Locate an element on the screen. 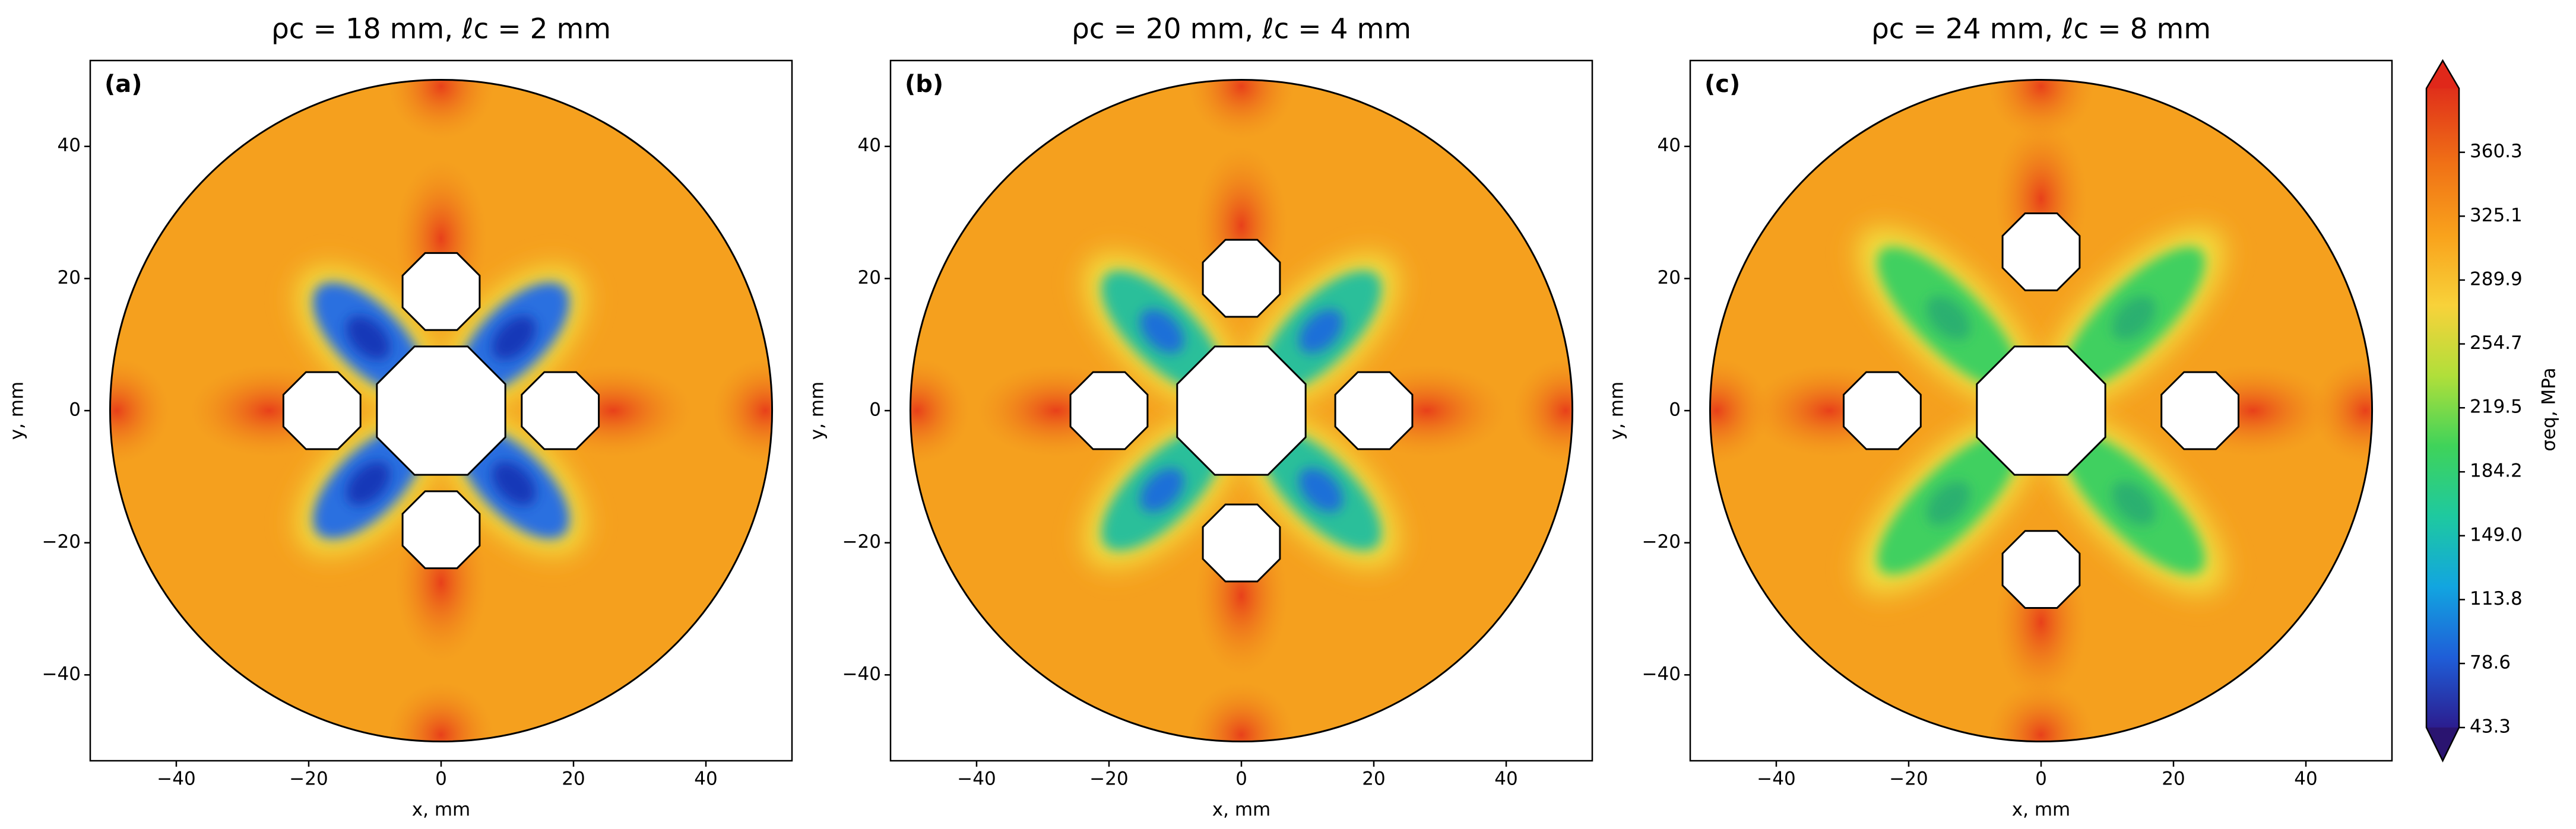 This screenshot has height=829, width=2576. colorbar-tick-label: 184.2 is located at coordinates (2497, 471).